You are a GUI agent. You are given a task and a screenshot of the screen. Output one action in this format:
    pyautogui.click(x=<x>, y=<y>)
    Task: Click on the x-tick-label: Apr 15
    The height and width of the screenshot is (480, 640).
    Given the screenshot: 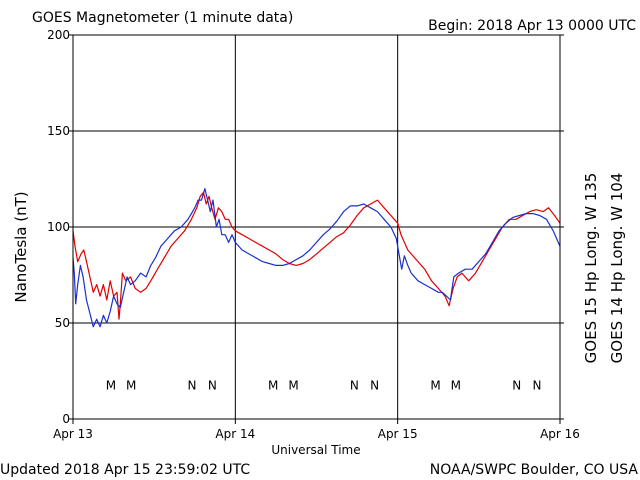 What is the action you would take?
    pyautogui.click(x=398, y=434)
    